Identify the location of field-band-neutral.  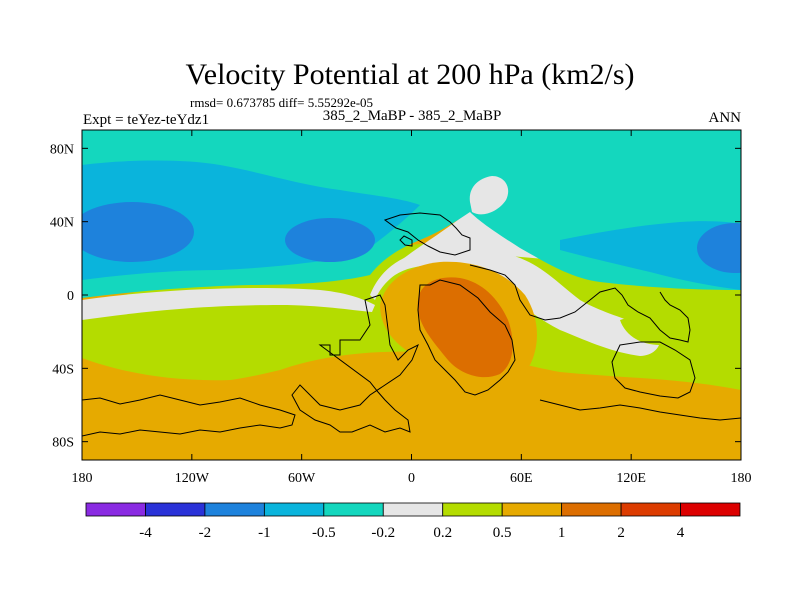
(228, 304).